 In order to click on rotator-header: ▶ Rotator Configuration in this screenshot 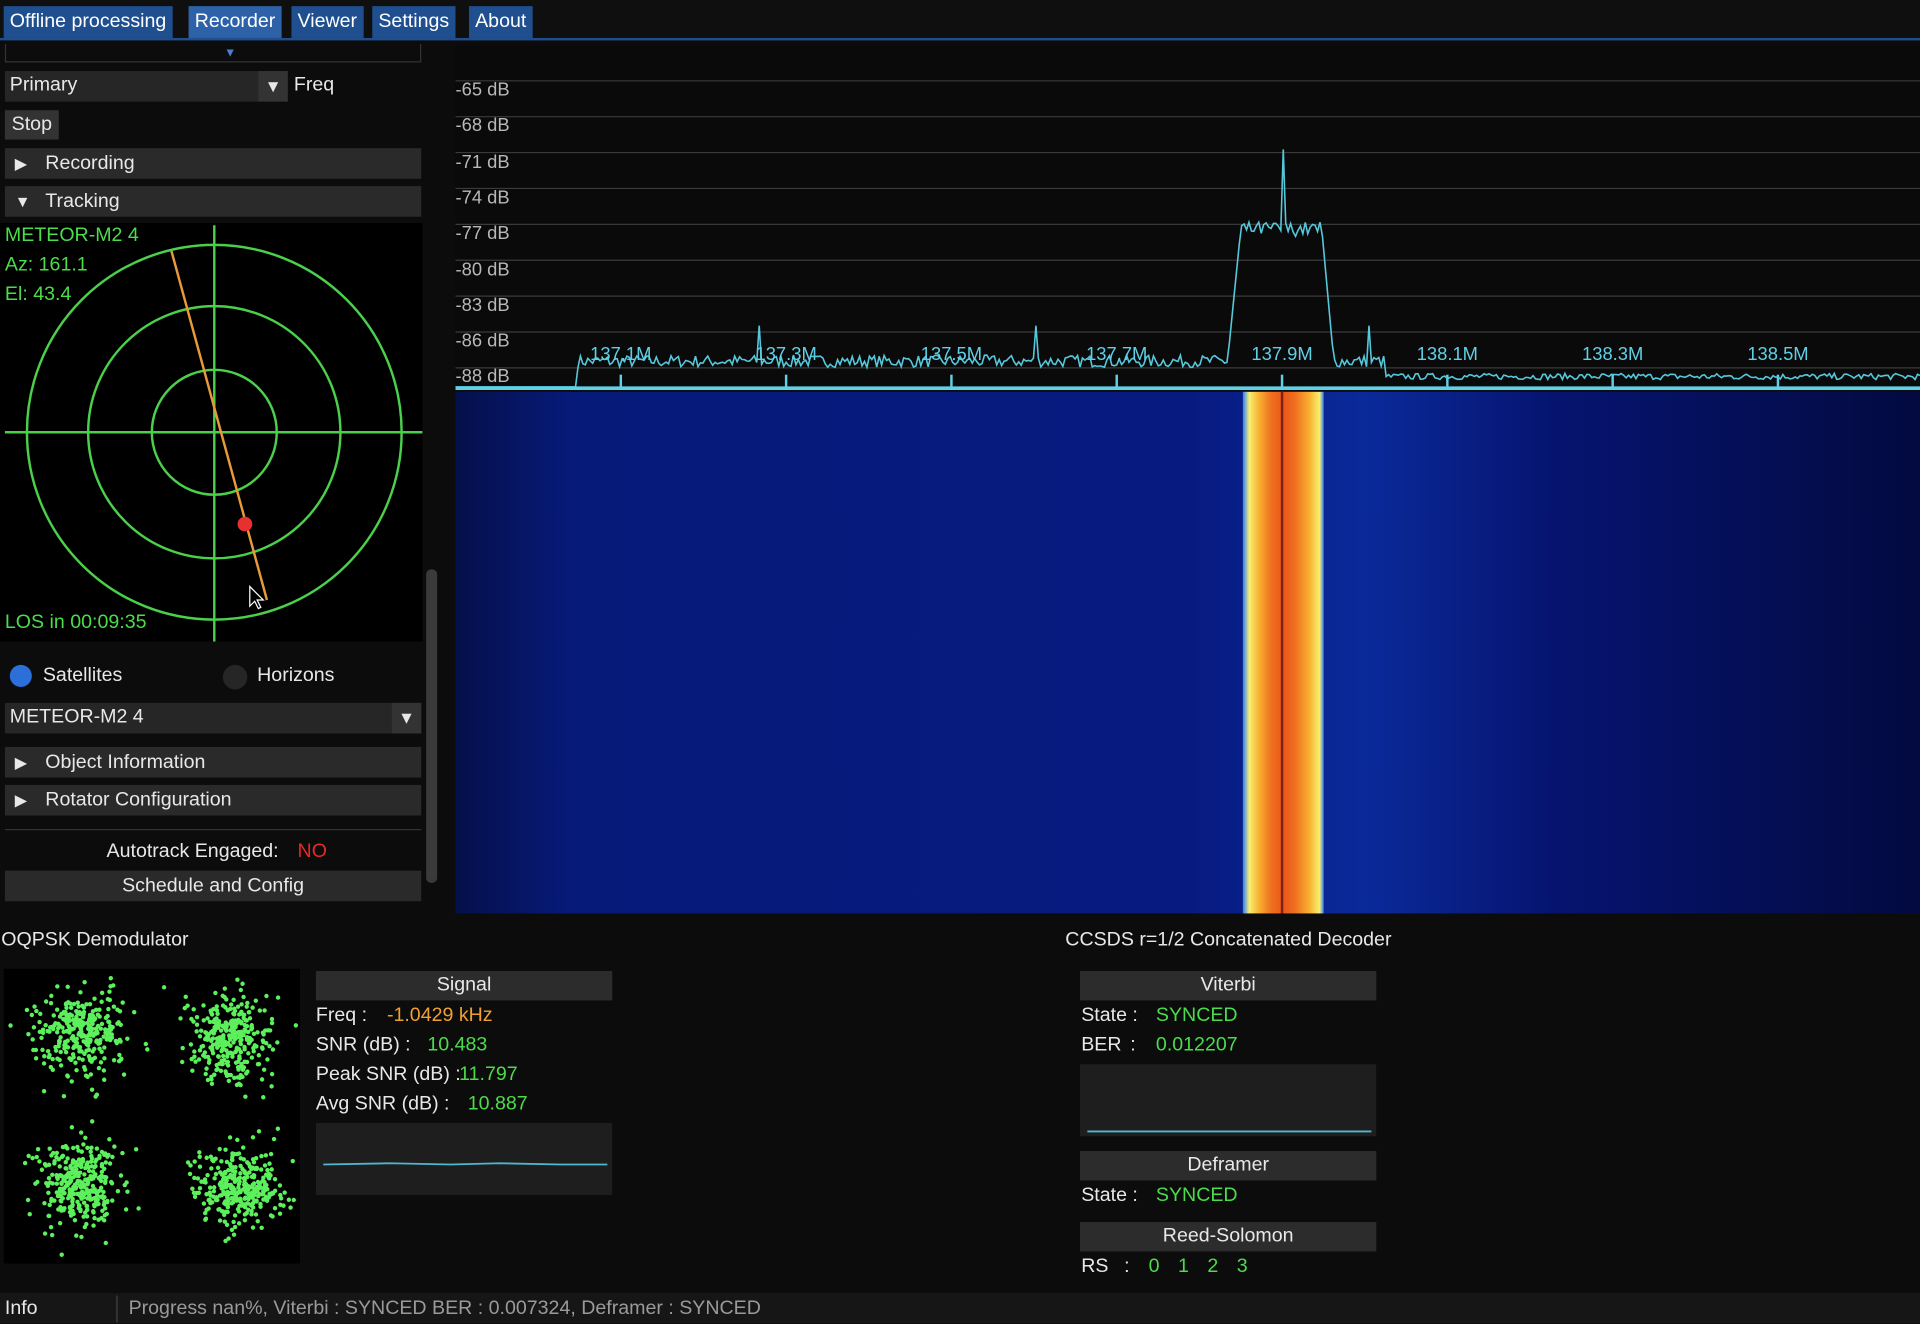, I will do `click(213, 800)`.